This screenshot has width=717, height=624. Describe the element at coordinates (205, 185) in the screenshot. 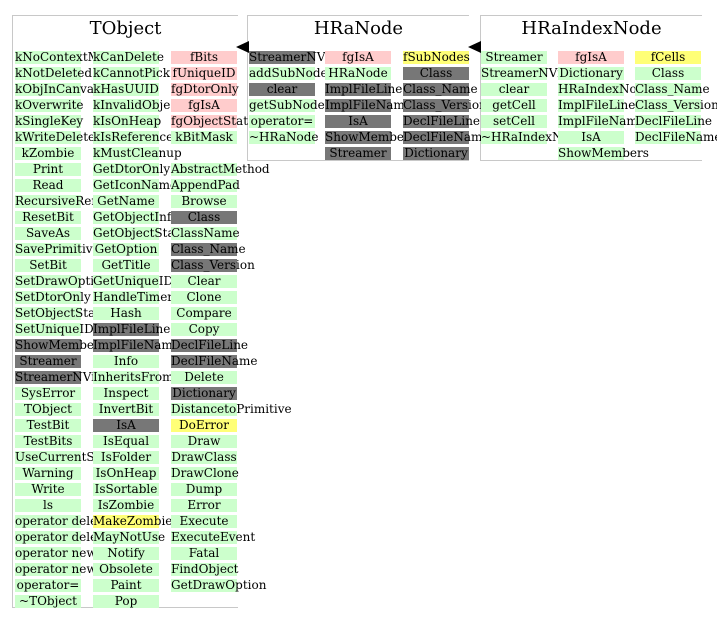

I see `member-cell: AppendPad` at that location.